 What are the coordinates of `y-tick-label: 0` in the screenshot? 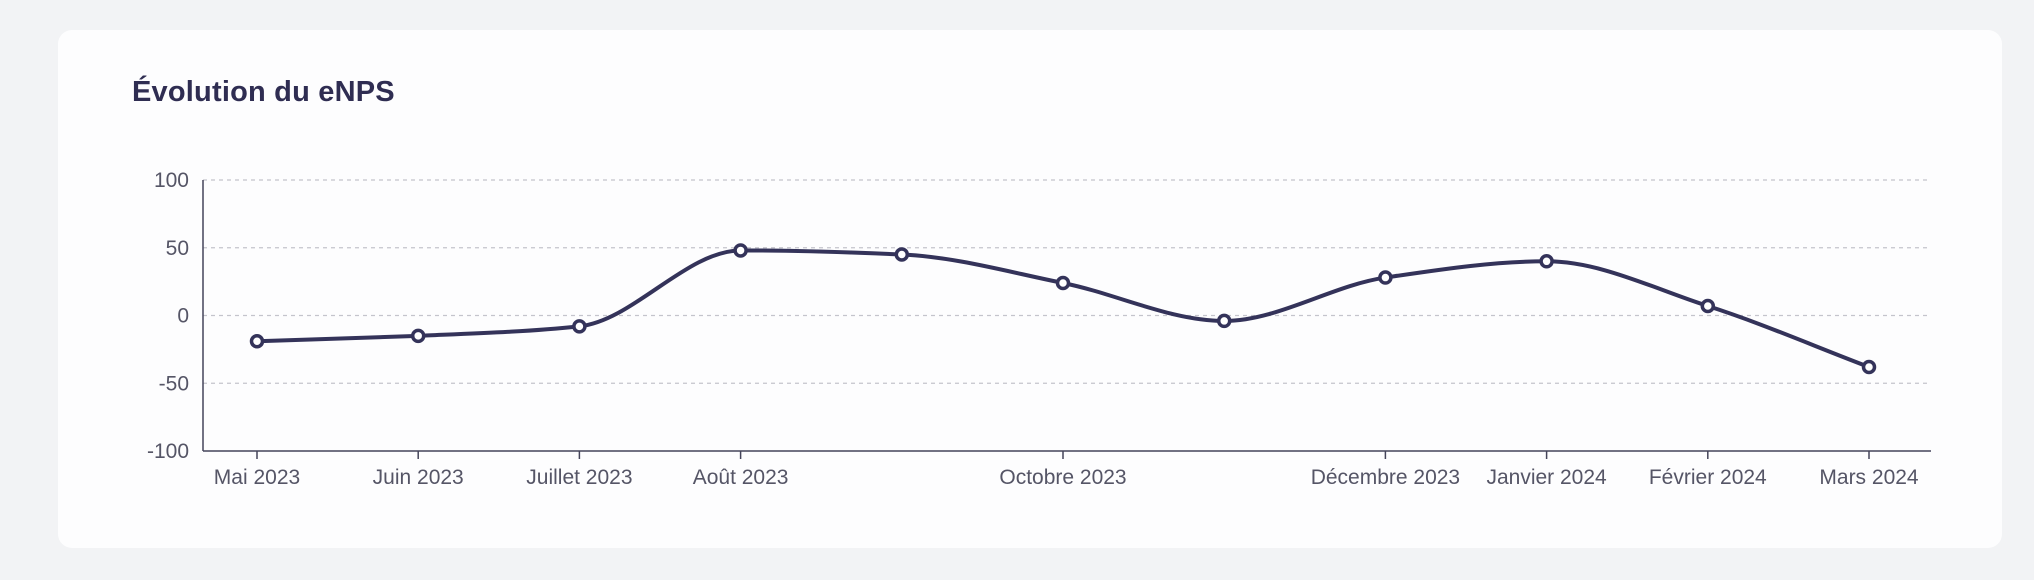 It's located at (183, 316).